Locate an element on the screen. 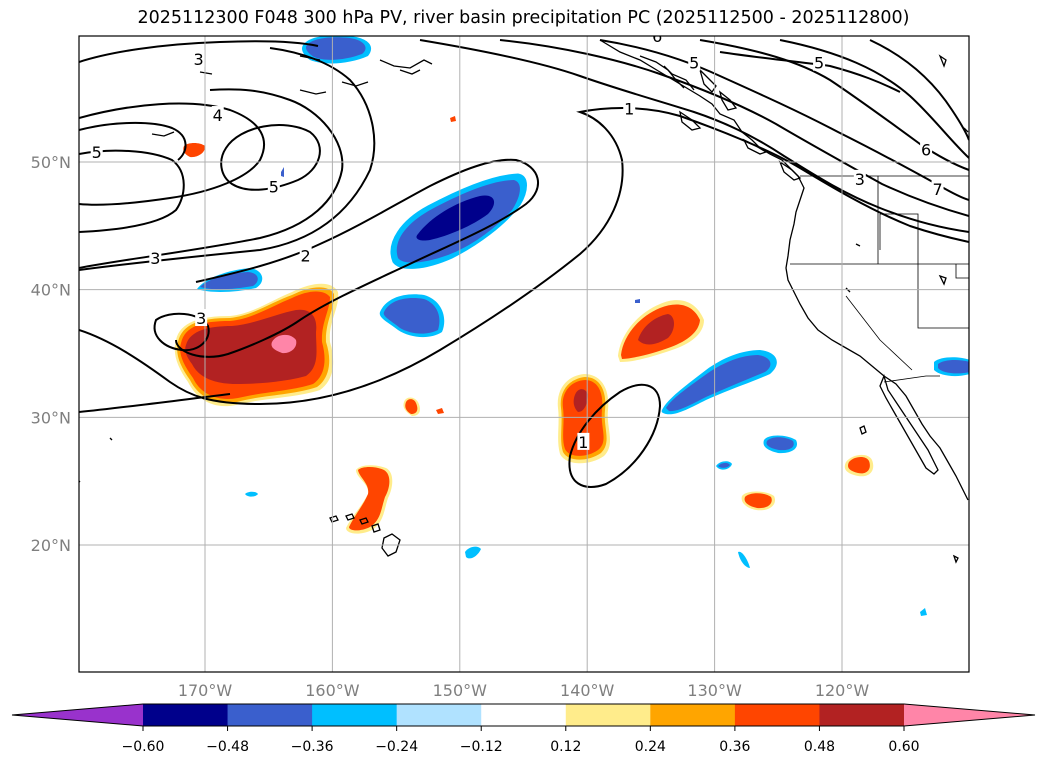  contour-label: 2 is located at coordinates (306, 255).